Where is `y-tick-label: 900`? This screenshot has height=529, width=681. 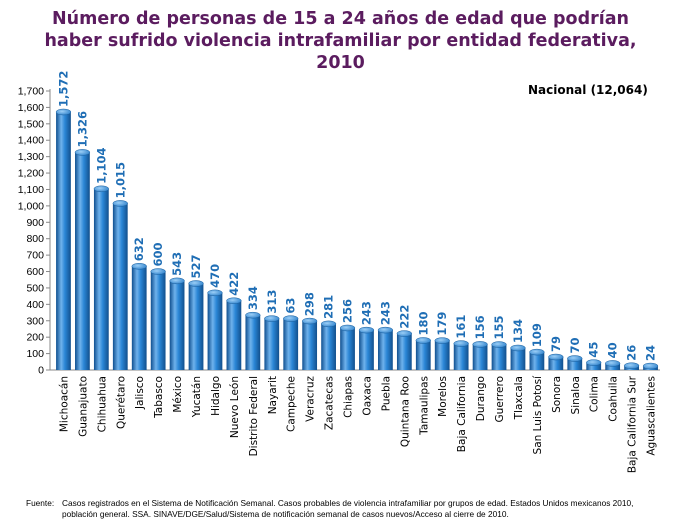 y-tick-label: 900 is located at coordinates (35, 223).